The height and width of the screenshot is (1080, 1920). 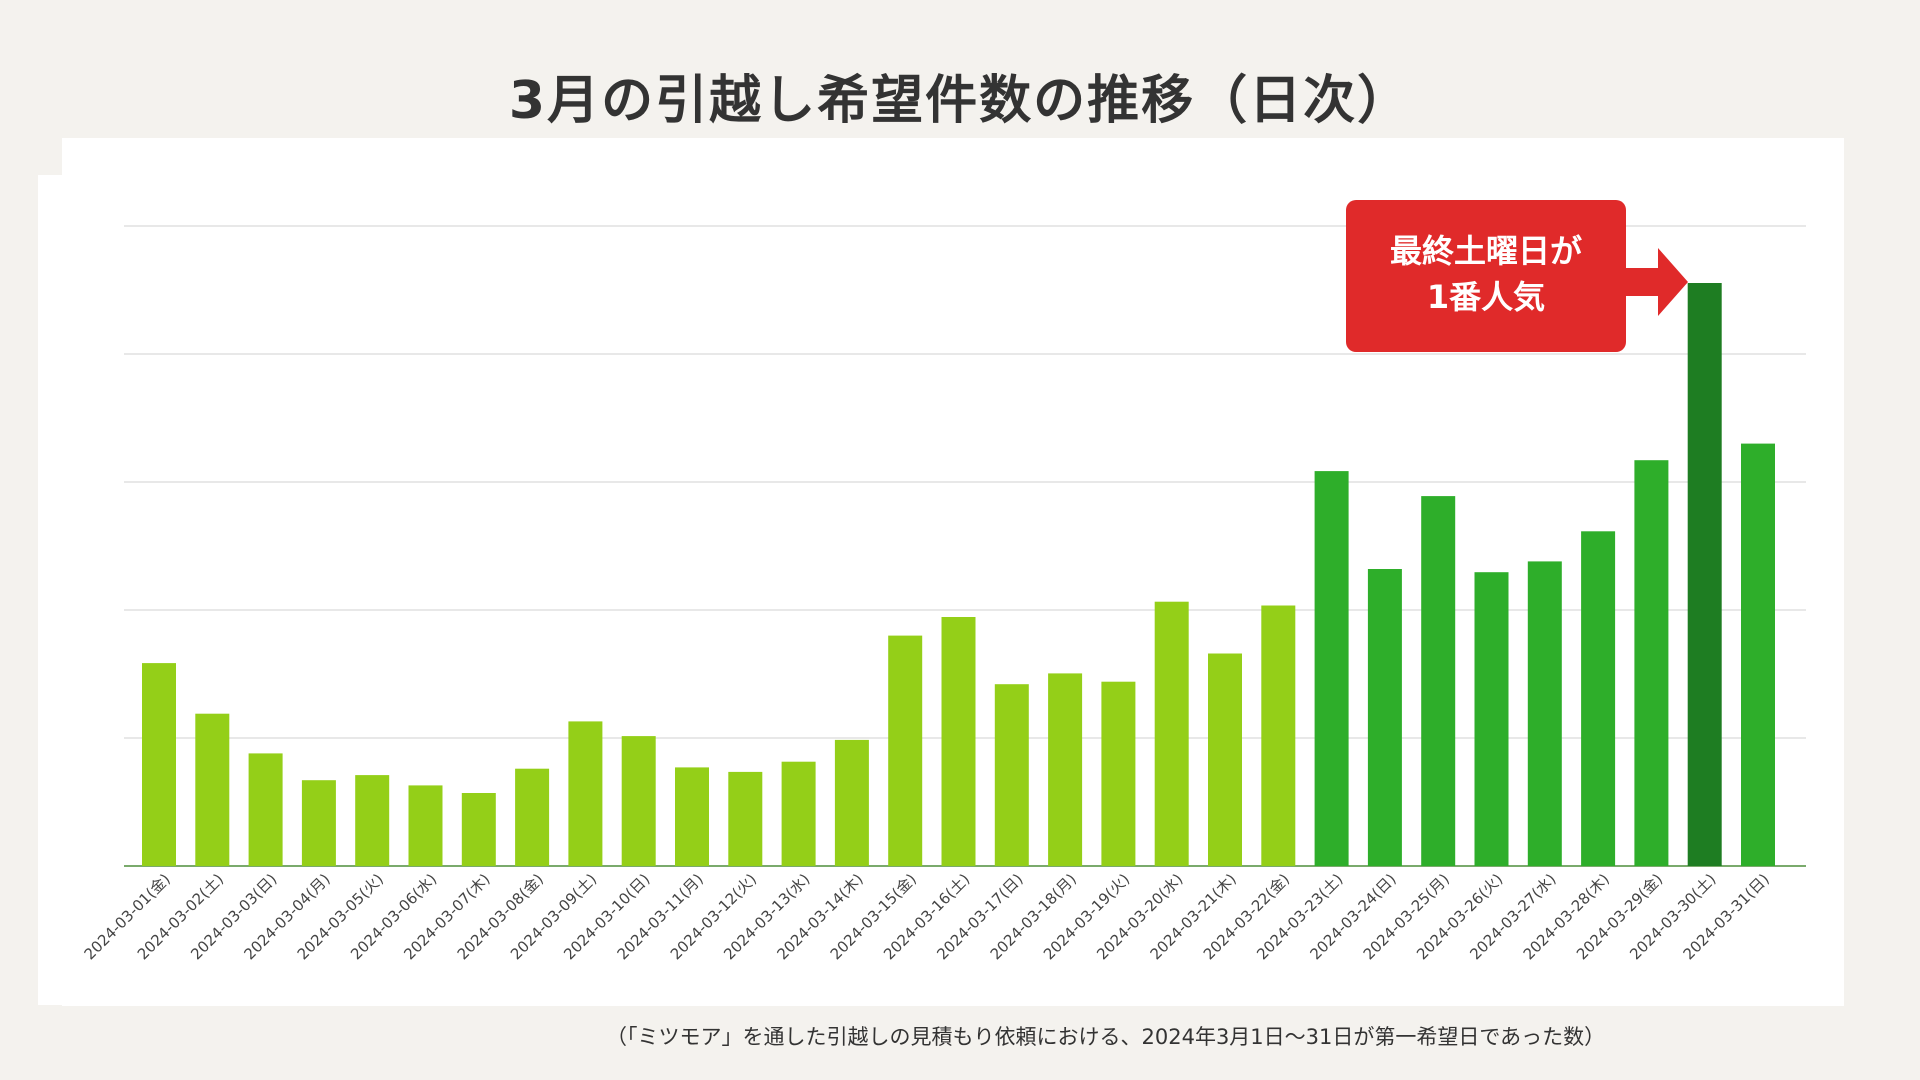 What do you see at coordinates (1486, 276) in the screenshot?
I see `peak-callout: 最終土曜日が 1番人気` at bounding box center [1486, 276].